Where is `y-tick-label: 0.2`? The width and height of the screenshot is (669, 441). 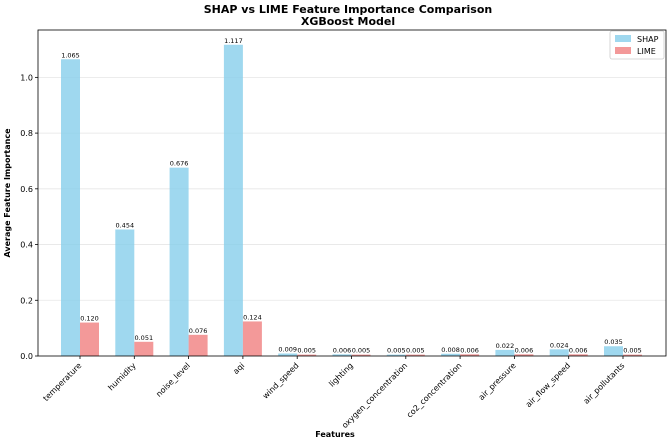 y-tick-label: 0.2 is located at coordinates (26, 300).